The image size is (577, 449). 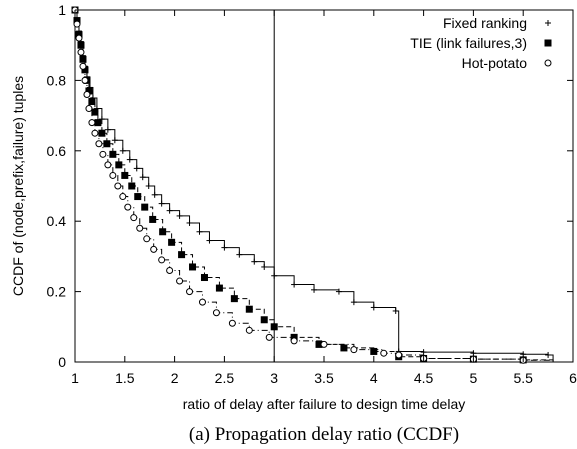 I want to click on y-tick-label: 1, so click(x=62, y=10).